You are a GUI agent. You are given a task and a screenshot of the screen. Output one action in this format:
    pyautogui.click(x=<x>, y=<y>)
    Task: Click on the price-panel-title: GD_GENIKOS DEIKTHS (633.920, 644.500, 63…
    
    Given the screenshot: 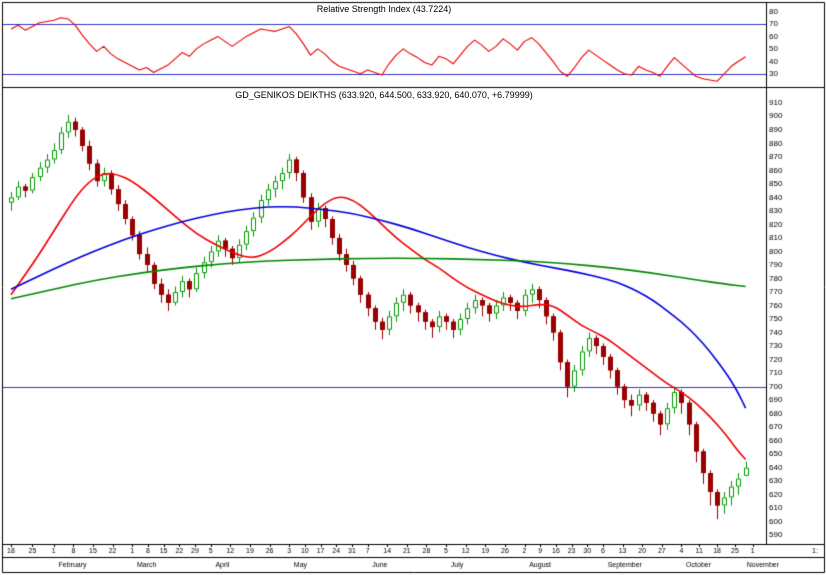 What is the action you would take?
    pyautogui.click(x=384, y=95)
    